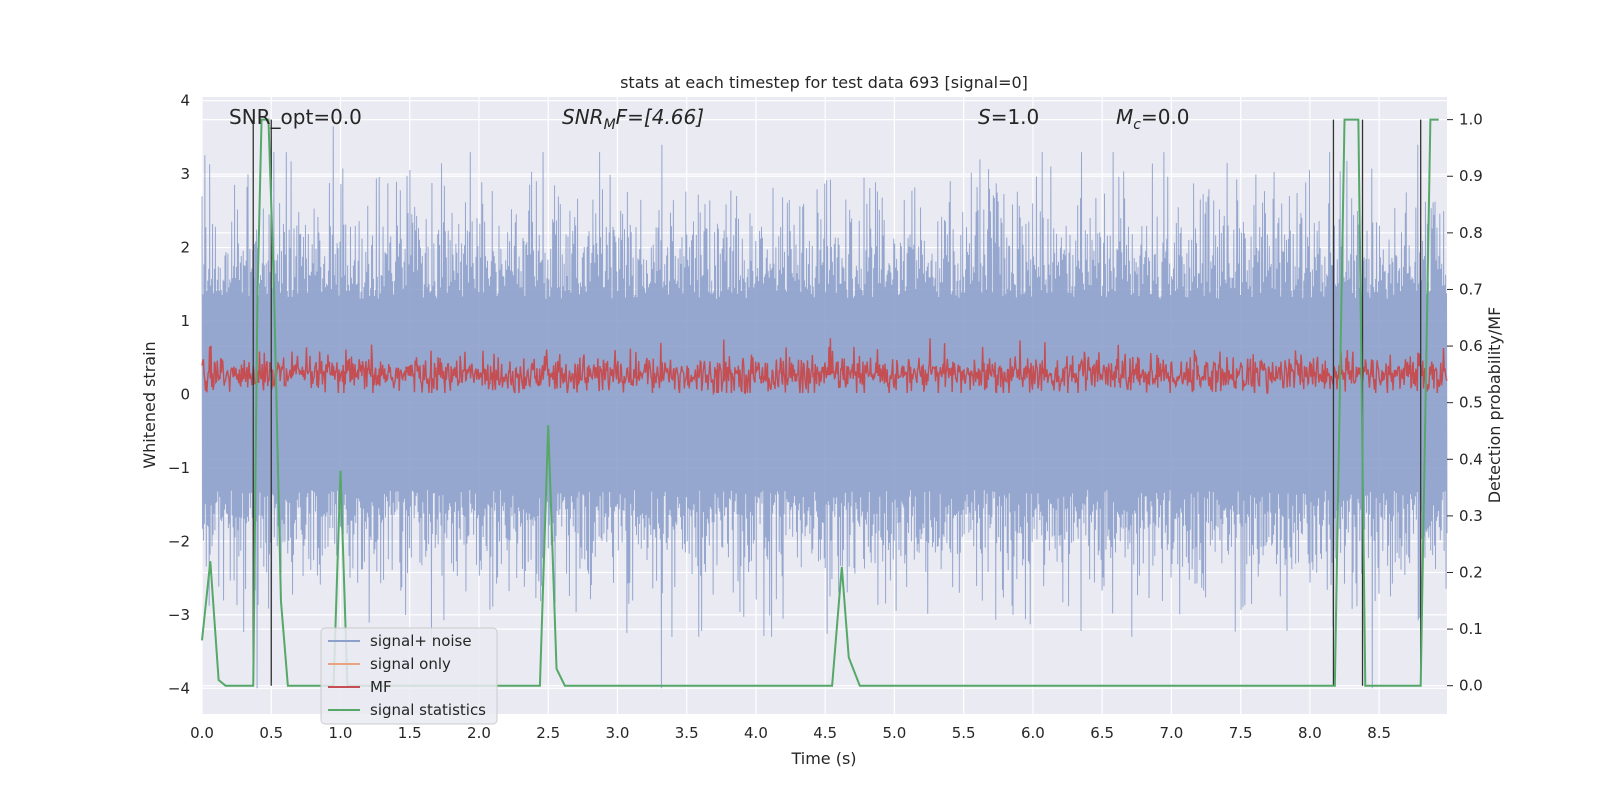 This screenshot has height=800, width=1600. Describe the element at coordinates (185, 248) in the screenshot. I see `y-left-tick-label: 2` at that location.